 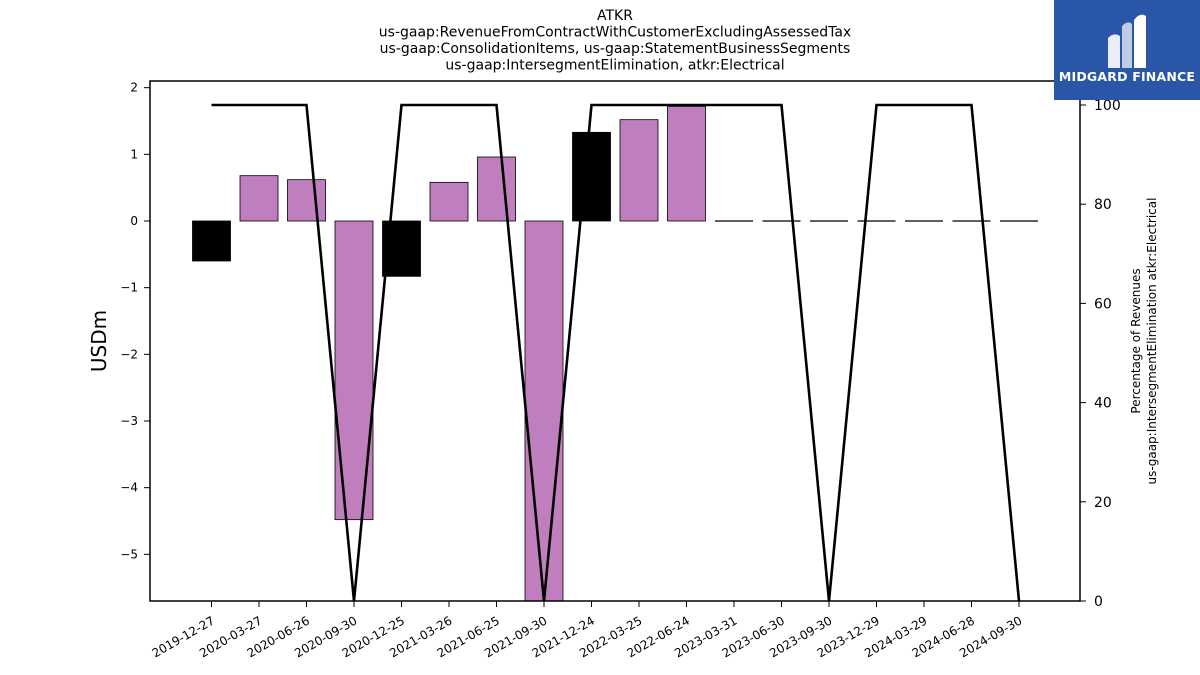 What do you see at coordinates (134, 154) in the screenshot?
I see `y-tick-label: 1` at bounding box center [134, 154].